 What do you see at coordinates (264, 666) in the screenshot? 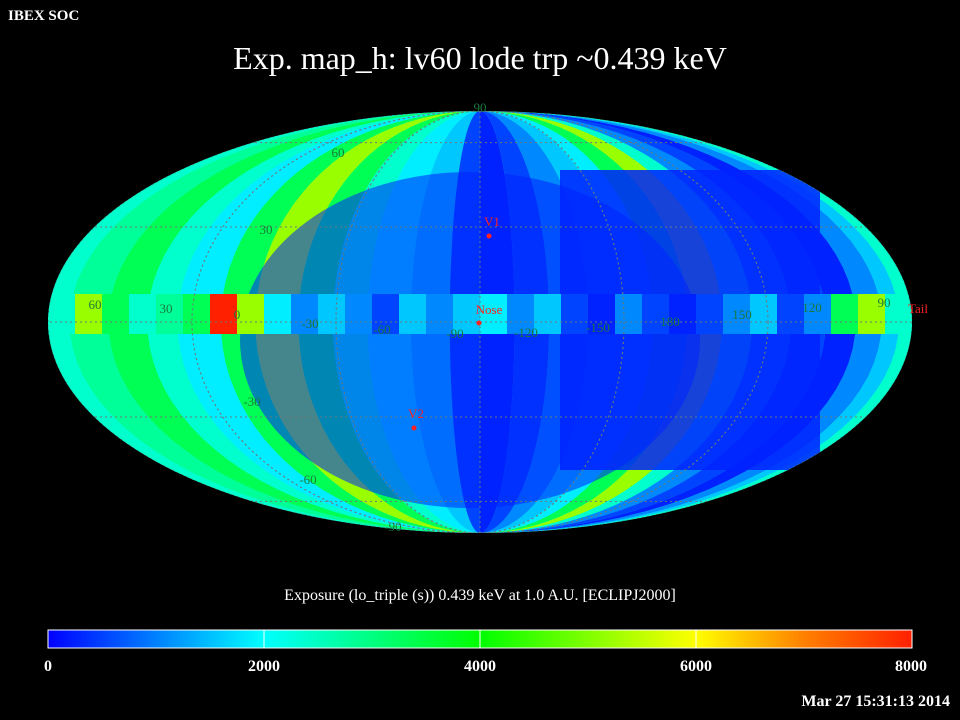
I see `colorbar-tick-2000: 2000` at bounding box center [264, 666].